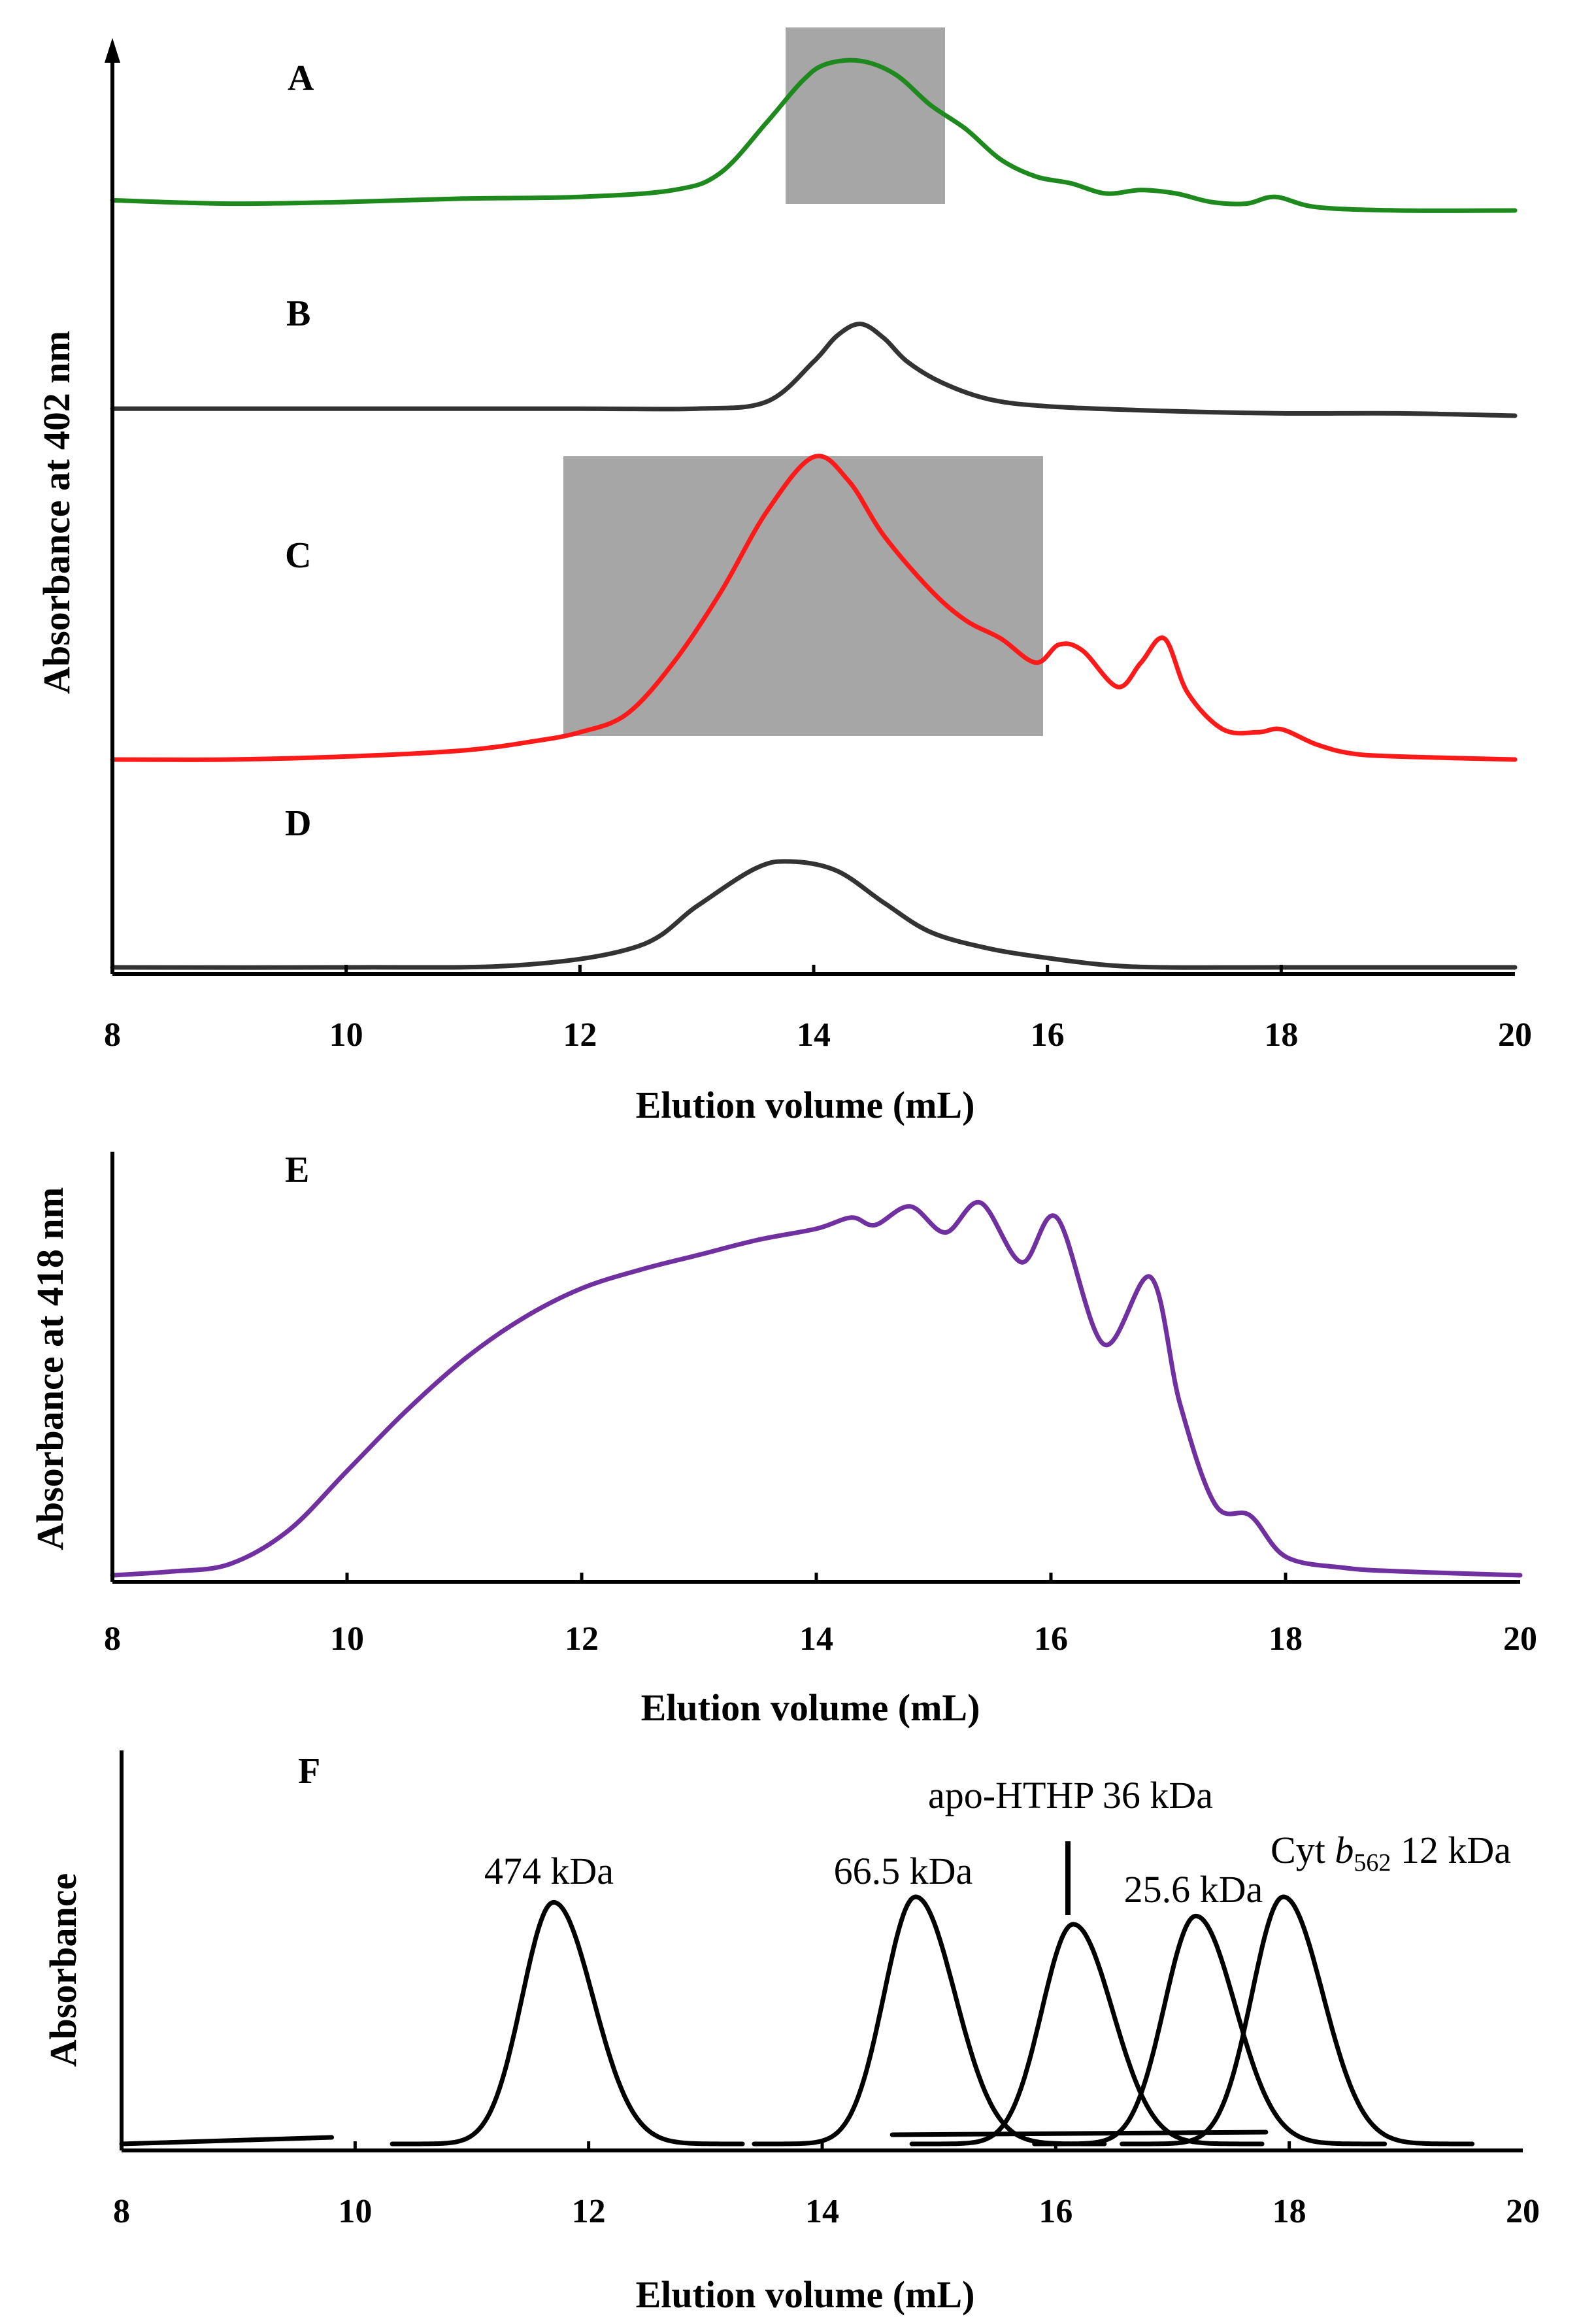 The height and width of the screenshot is (2323, 1596). I want to click on x-tick-label-abcd-14: 14, so click(814, 1035).